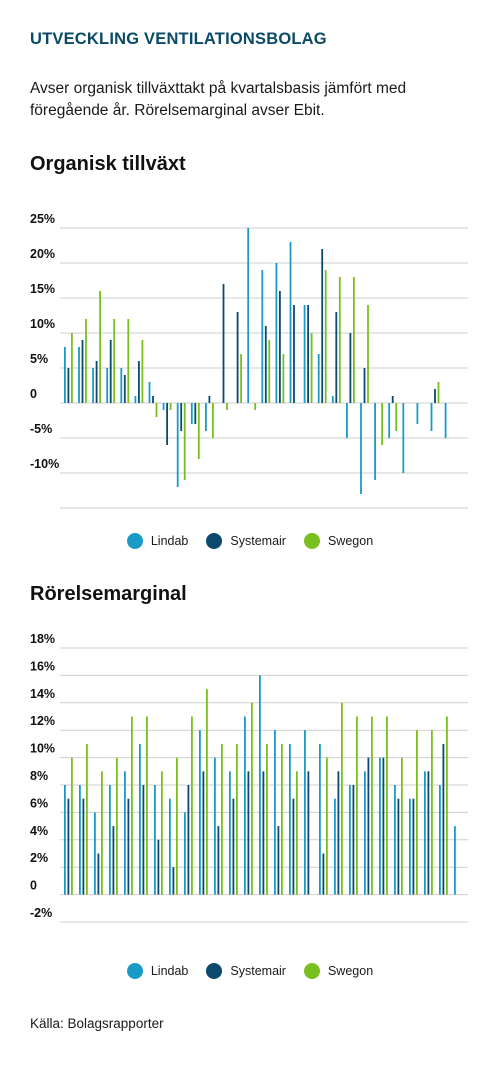  I want to click on margin-legend: Lindab Systemair Swegon, so click(250, 971).